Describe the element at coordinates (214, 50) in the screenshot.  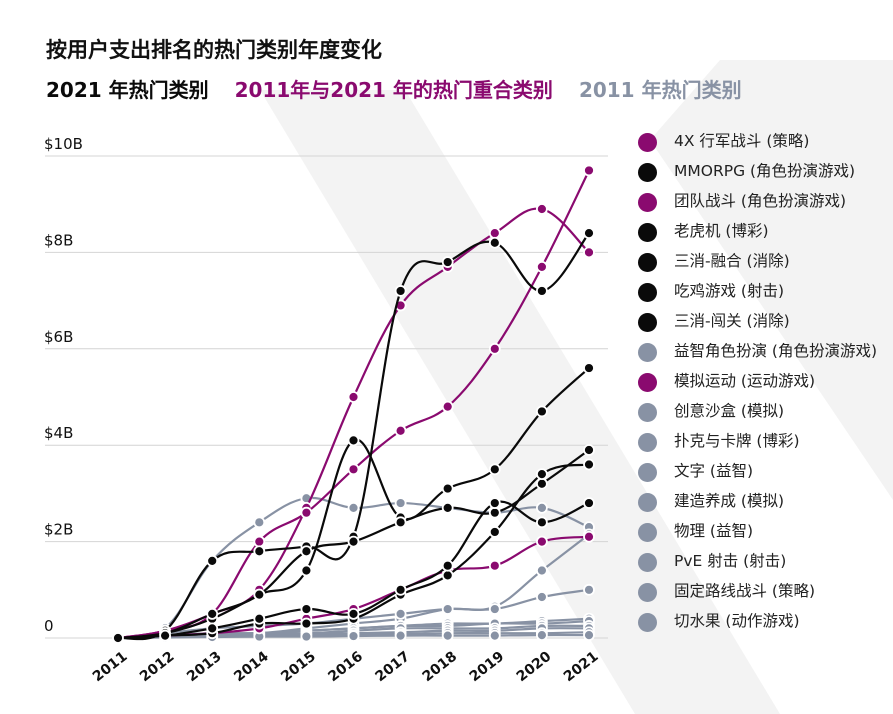
I see `chart-title: 按用户支出排名的热门类别年度变化` at that location.